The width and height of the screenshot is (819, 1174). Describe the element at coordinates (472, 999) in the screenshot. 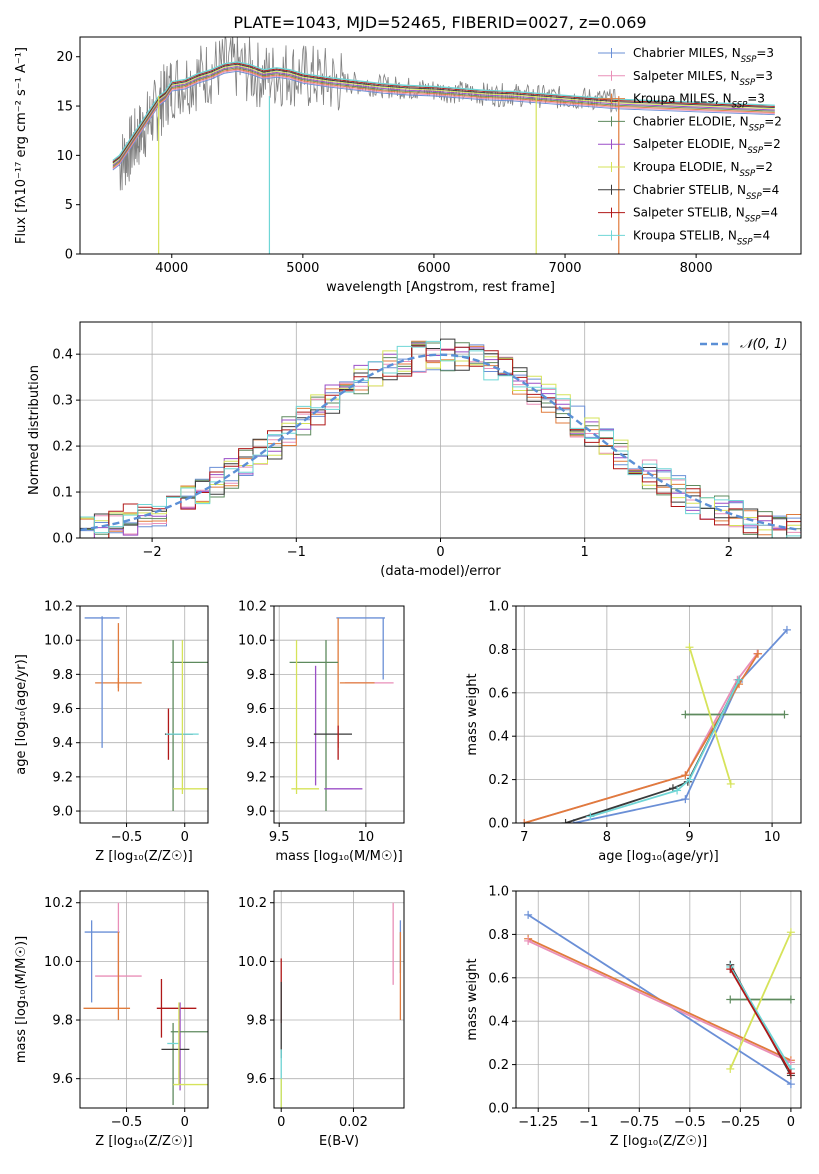

I see `weight-vs-Z-ylabel: mass weight` at that location.